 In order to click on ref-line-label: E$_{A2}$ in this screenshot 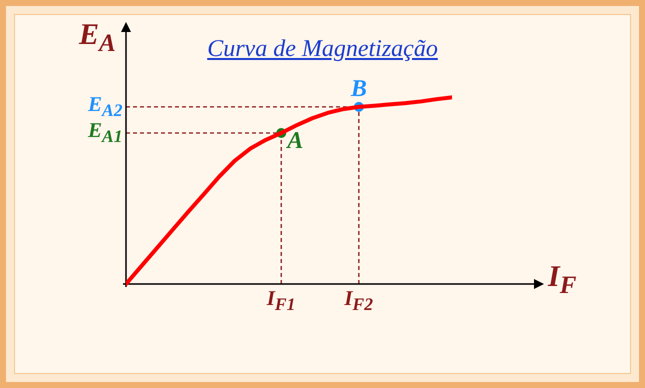, I will do `click(105, 106)`.